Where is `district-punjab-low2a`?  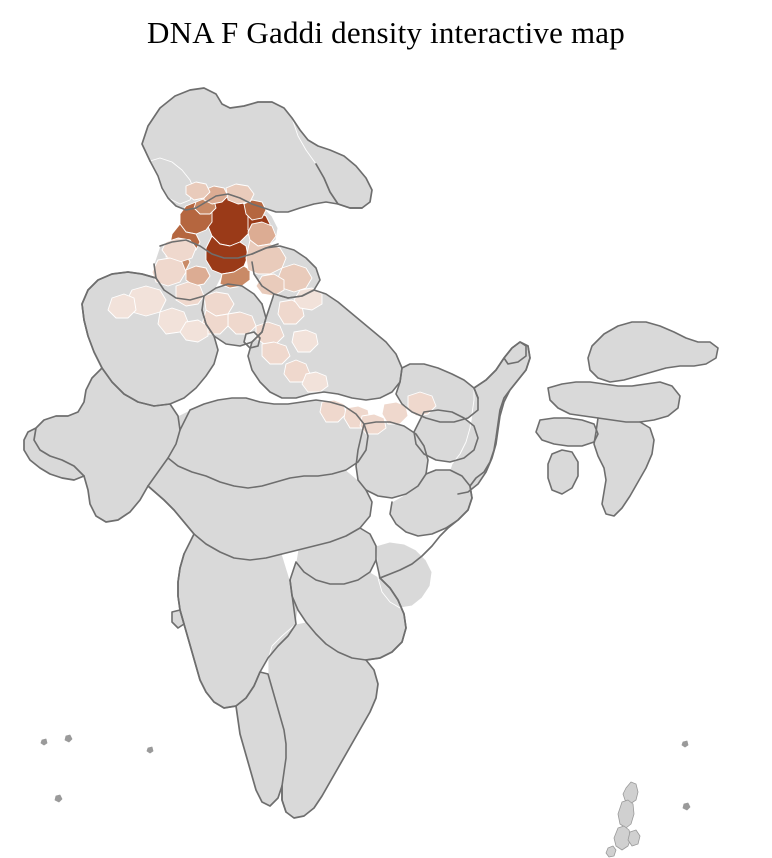
district-punjab-low2a is located at coordinates (179, 250).